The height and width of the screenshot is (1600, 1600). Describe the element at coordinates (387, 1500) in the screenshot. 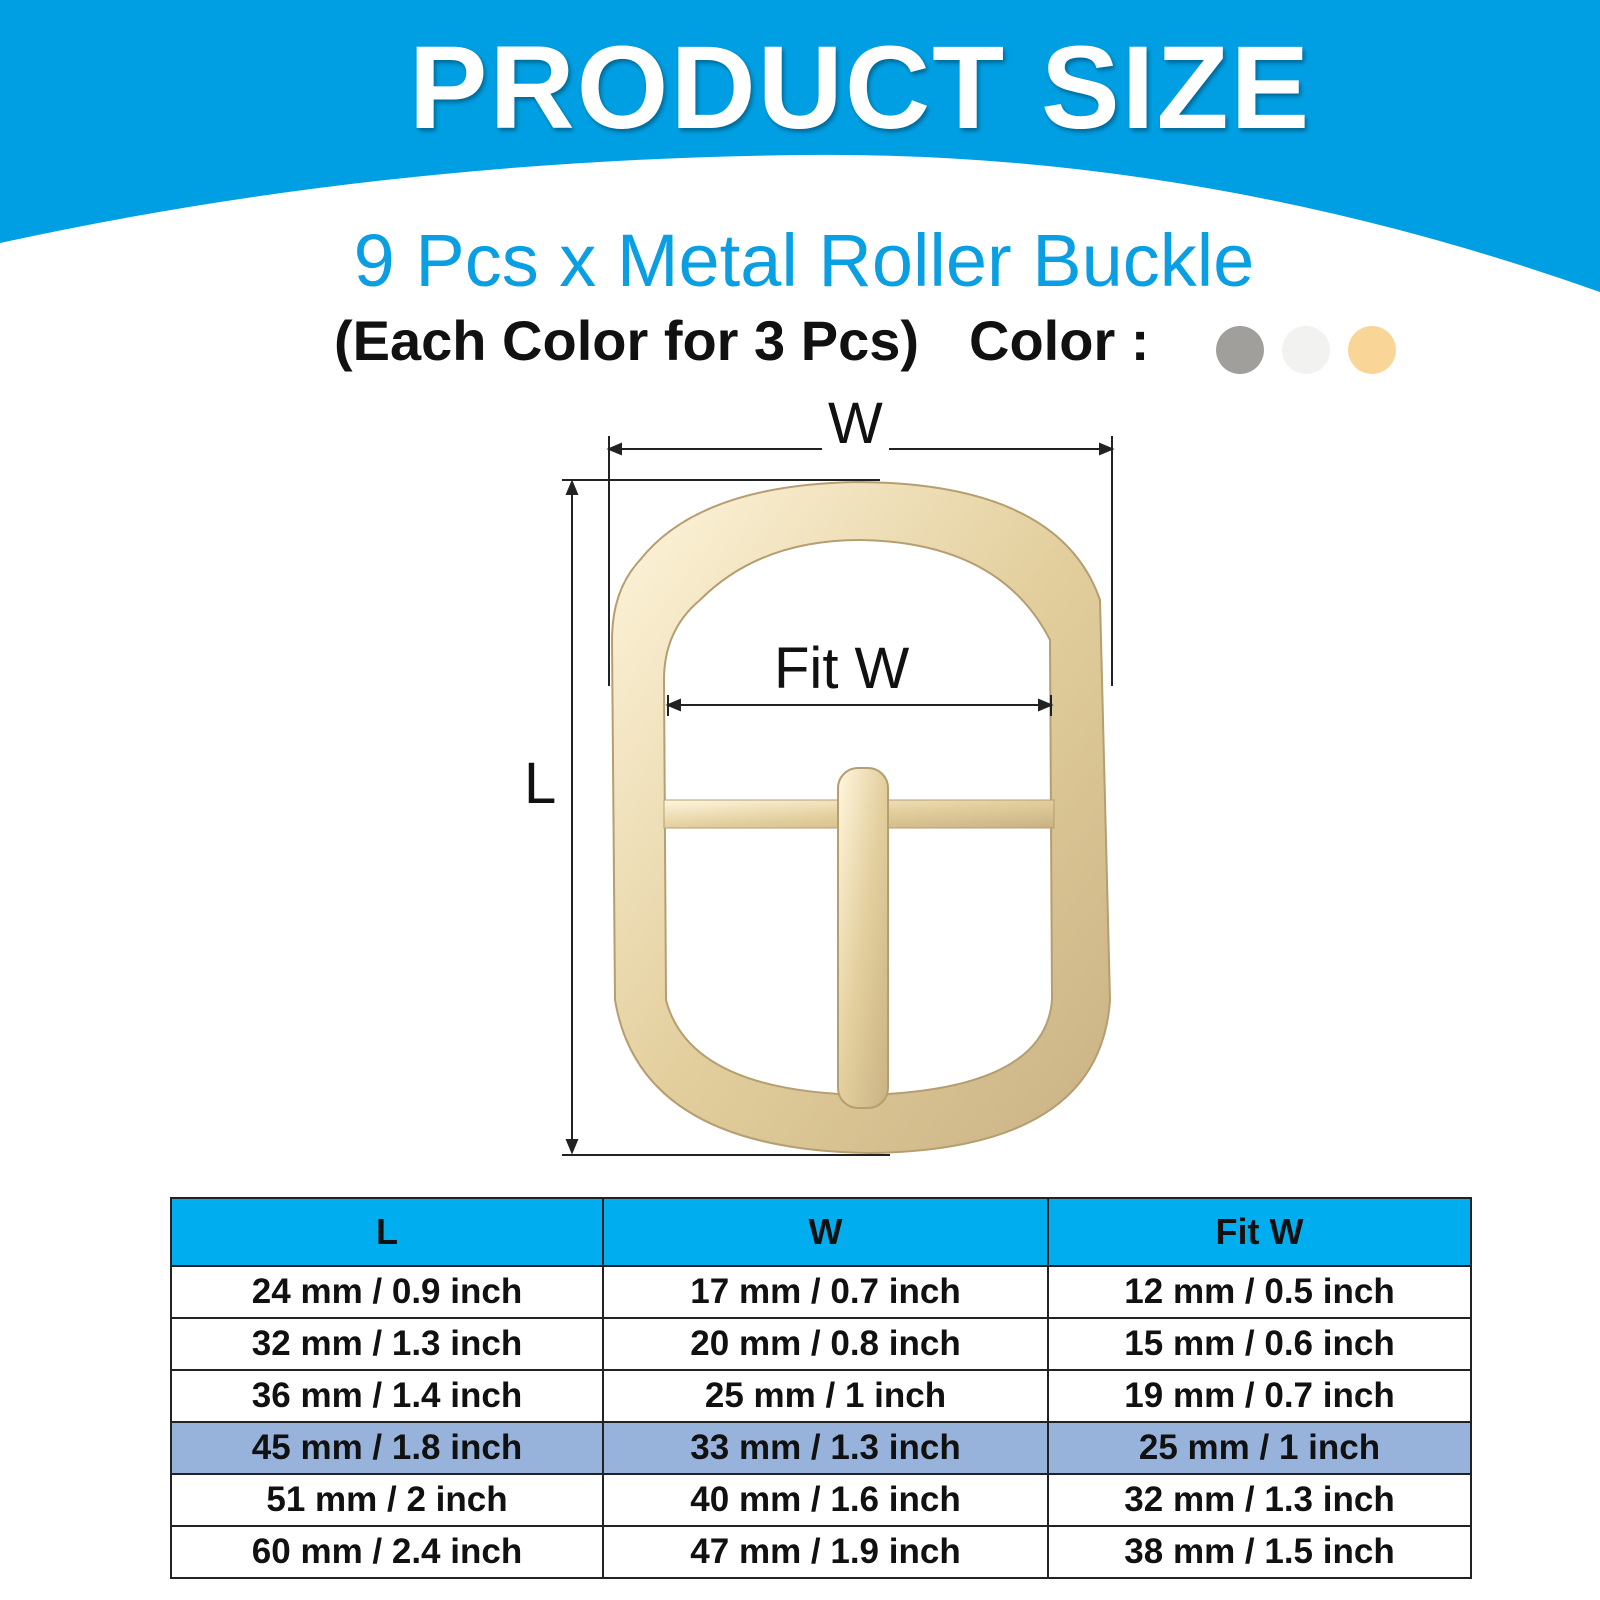

I see `table-cell: 51 mm / 2 inch` at that location.